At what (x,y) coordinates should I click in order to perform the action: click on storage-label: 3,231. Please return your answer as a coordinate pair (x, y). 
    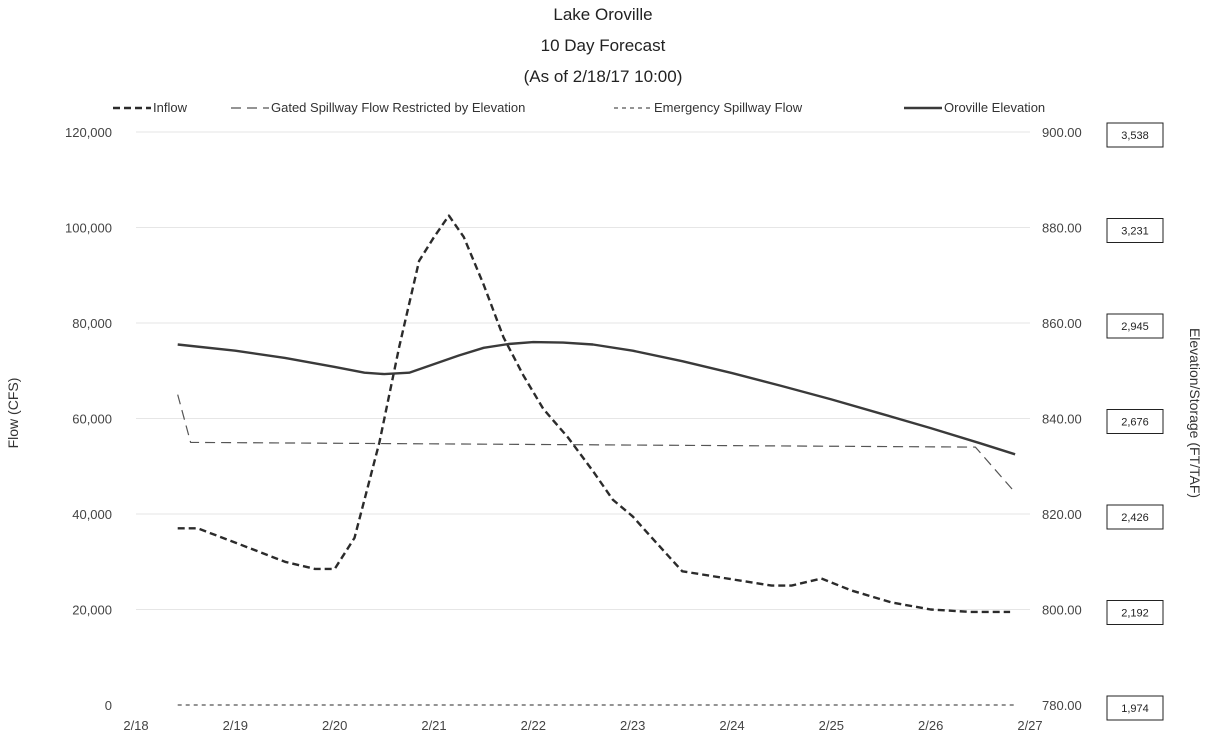
    Looking at the image, I should click on (1135, 230).